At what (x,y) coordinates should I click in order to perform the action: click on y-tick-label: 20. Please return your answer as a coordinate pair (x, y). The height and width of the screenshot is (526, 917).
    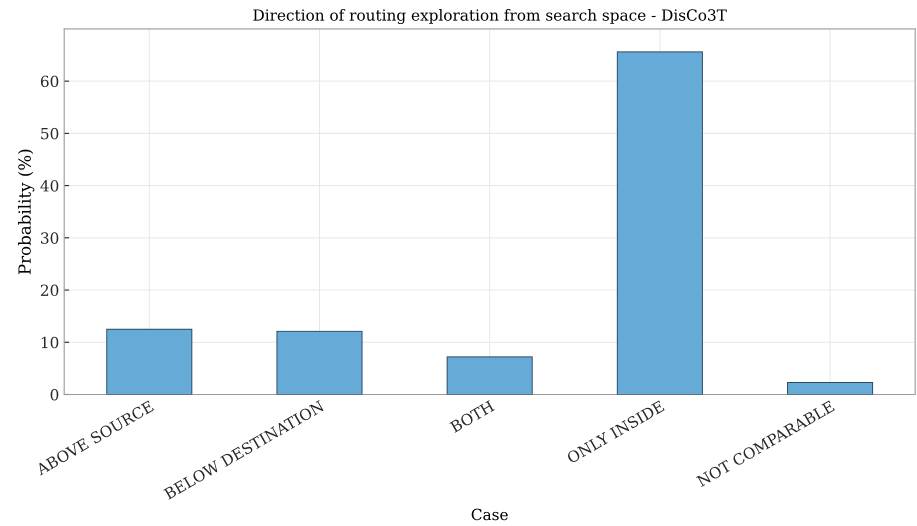
    Looking at the image, I should click on (49, 290).